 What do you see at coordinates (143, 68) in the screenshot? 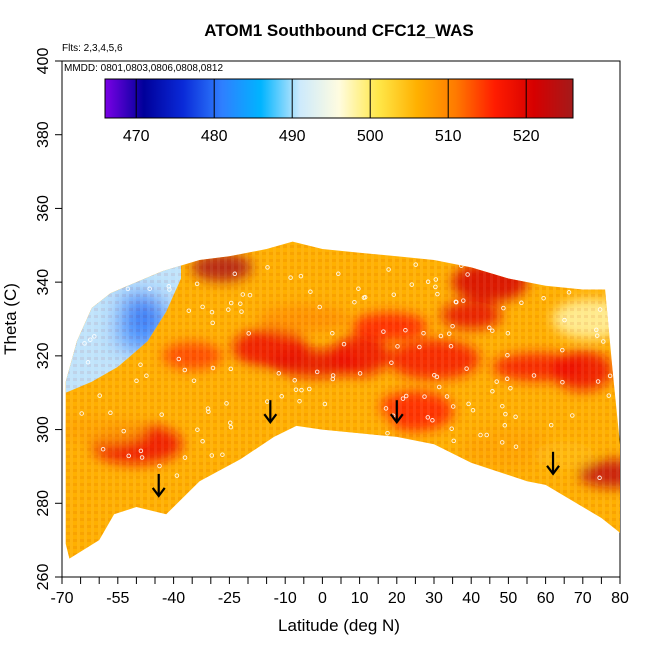
I see `dates-note: MMDD: 0801,0803,0806,0808,0812` at bounding box center [143, 68].